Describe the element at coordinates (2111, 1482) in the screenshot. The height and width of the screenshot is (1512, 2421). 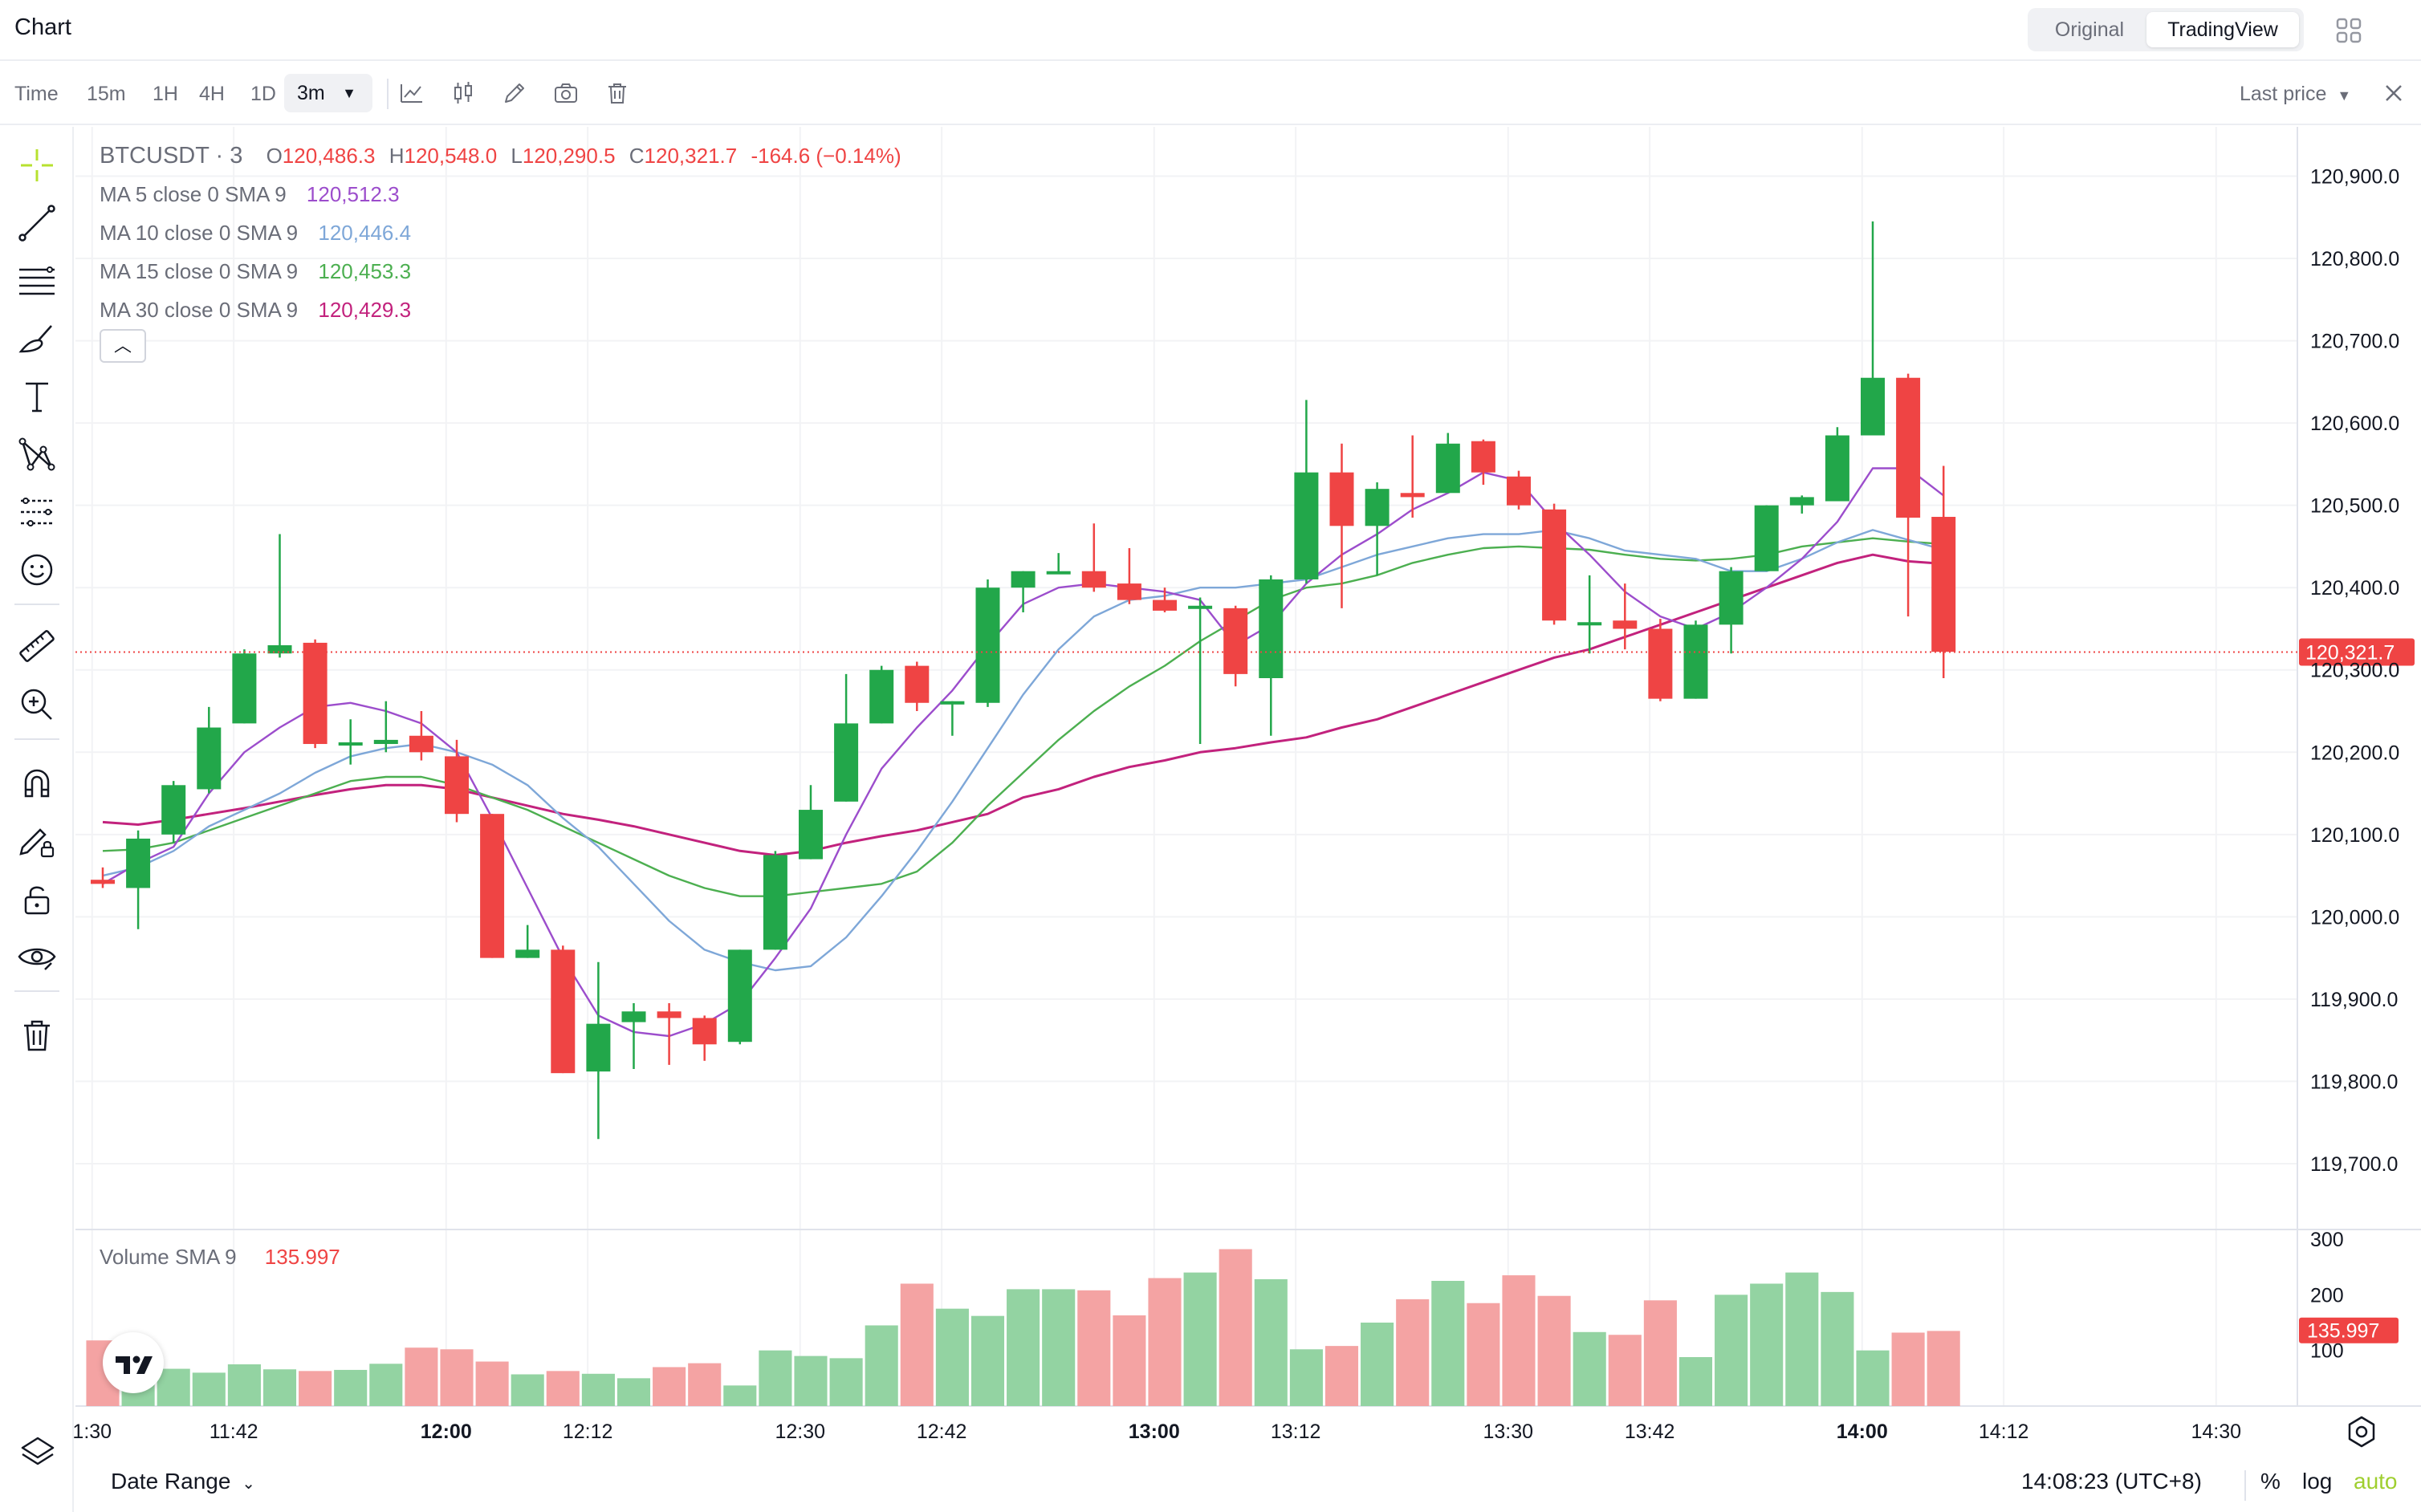
I see `clock-display: 14:08:23 (UTC+8)` at that location.